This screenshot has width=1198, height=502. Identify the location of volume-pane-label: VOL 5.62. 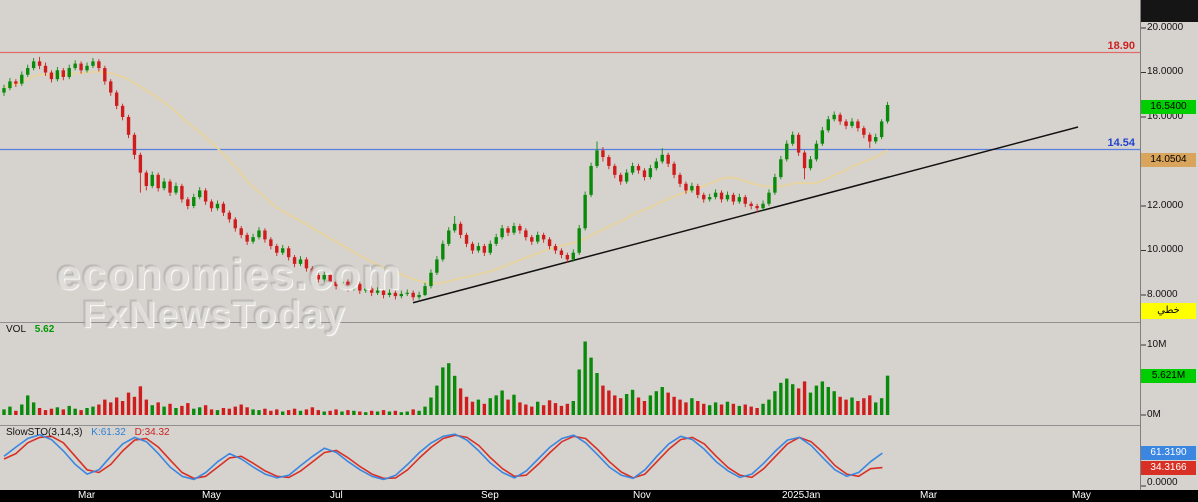
(33, 329).